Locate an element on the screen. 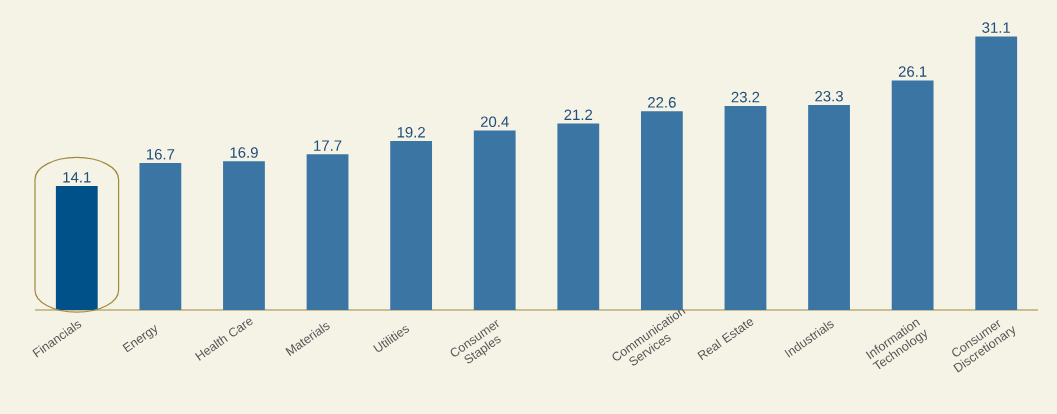 The image size is (1057, 414). data-label: 31.1 is located at coordinates (996, 27).